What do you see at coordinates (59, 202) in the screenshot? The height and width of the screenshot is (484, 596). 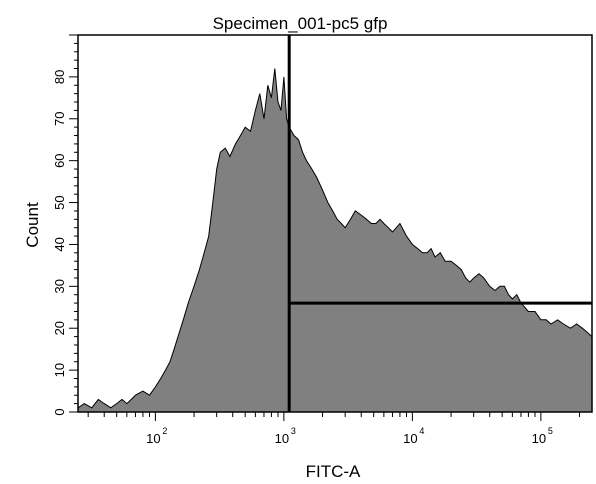 I see `y-tick-label: 50` at bounding box center [59, 202].